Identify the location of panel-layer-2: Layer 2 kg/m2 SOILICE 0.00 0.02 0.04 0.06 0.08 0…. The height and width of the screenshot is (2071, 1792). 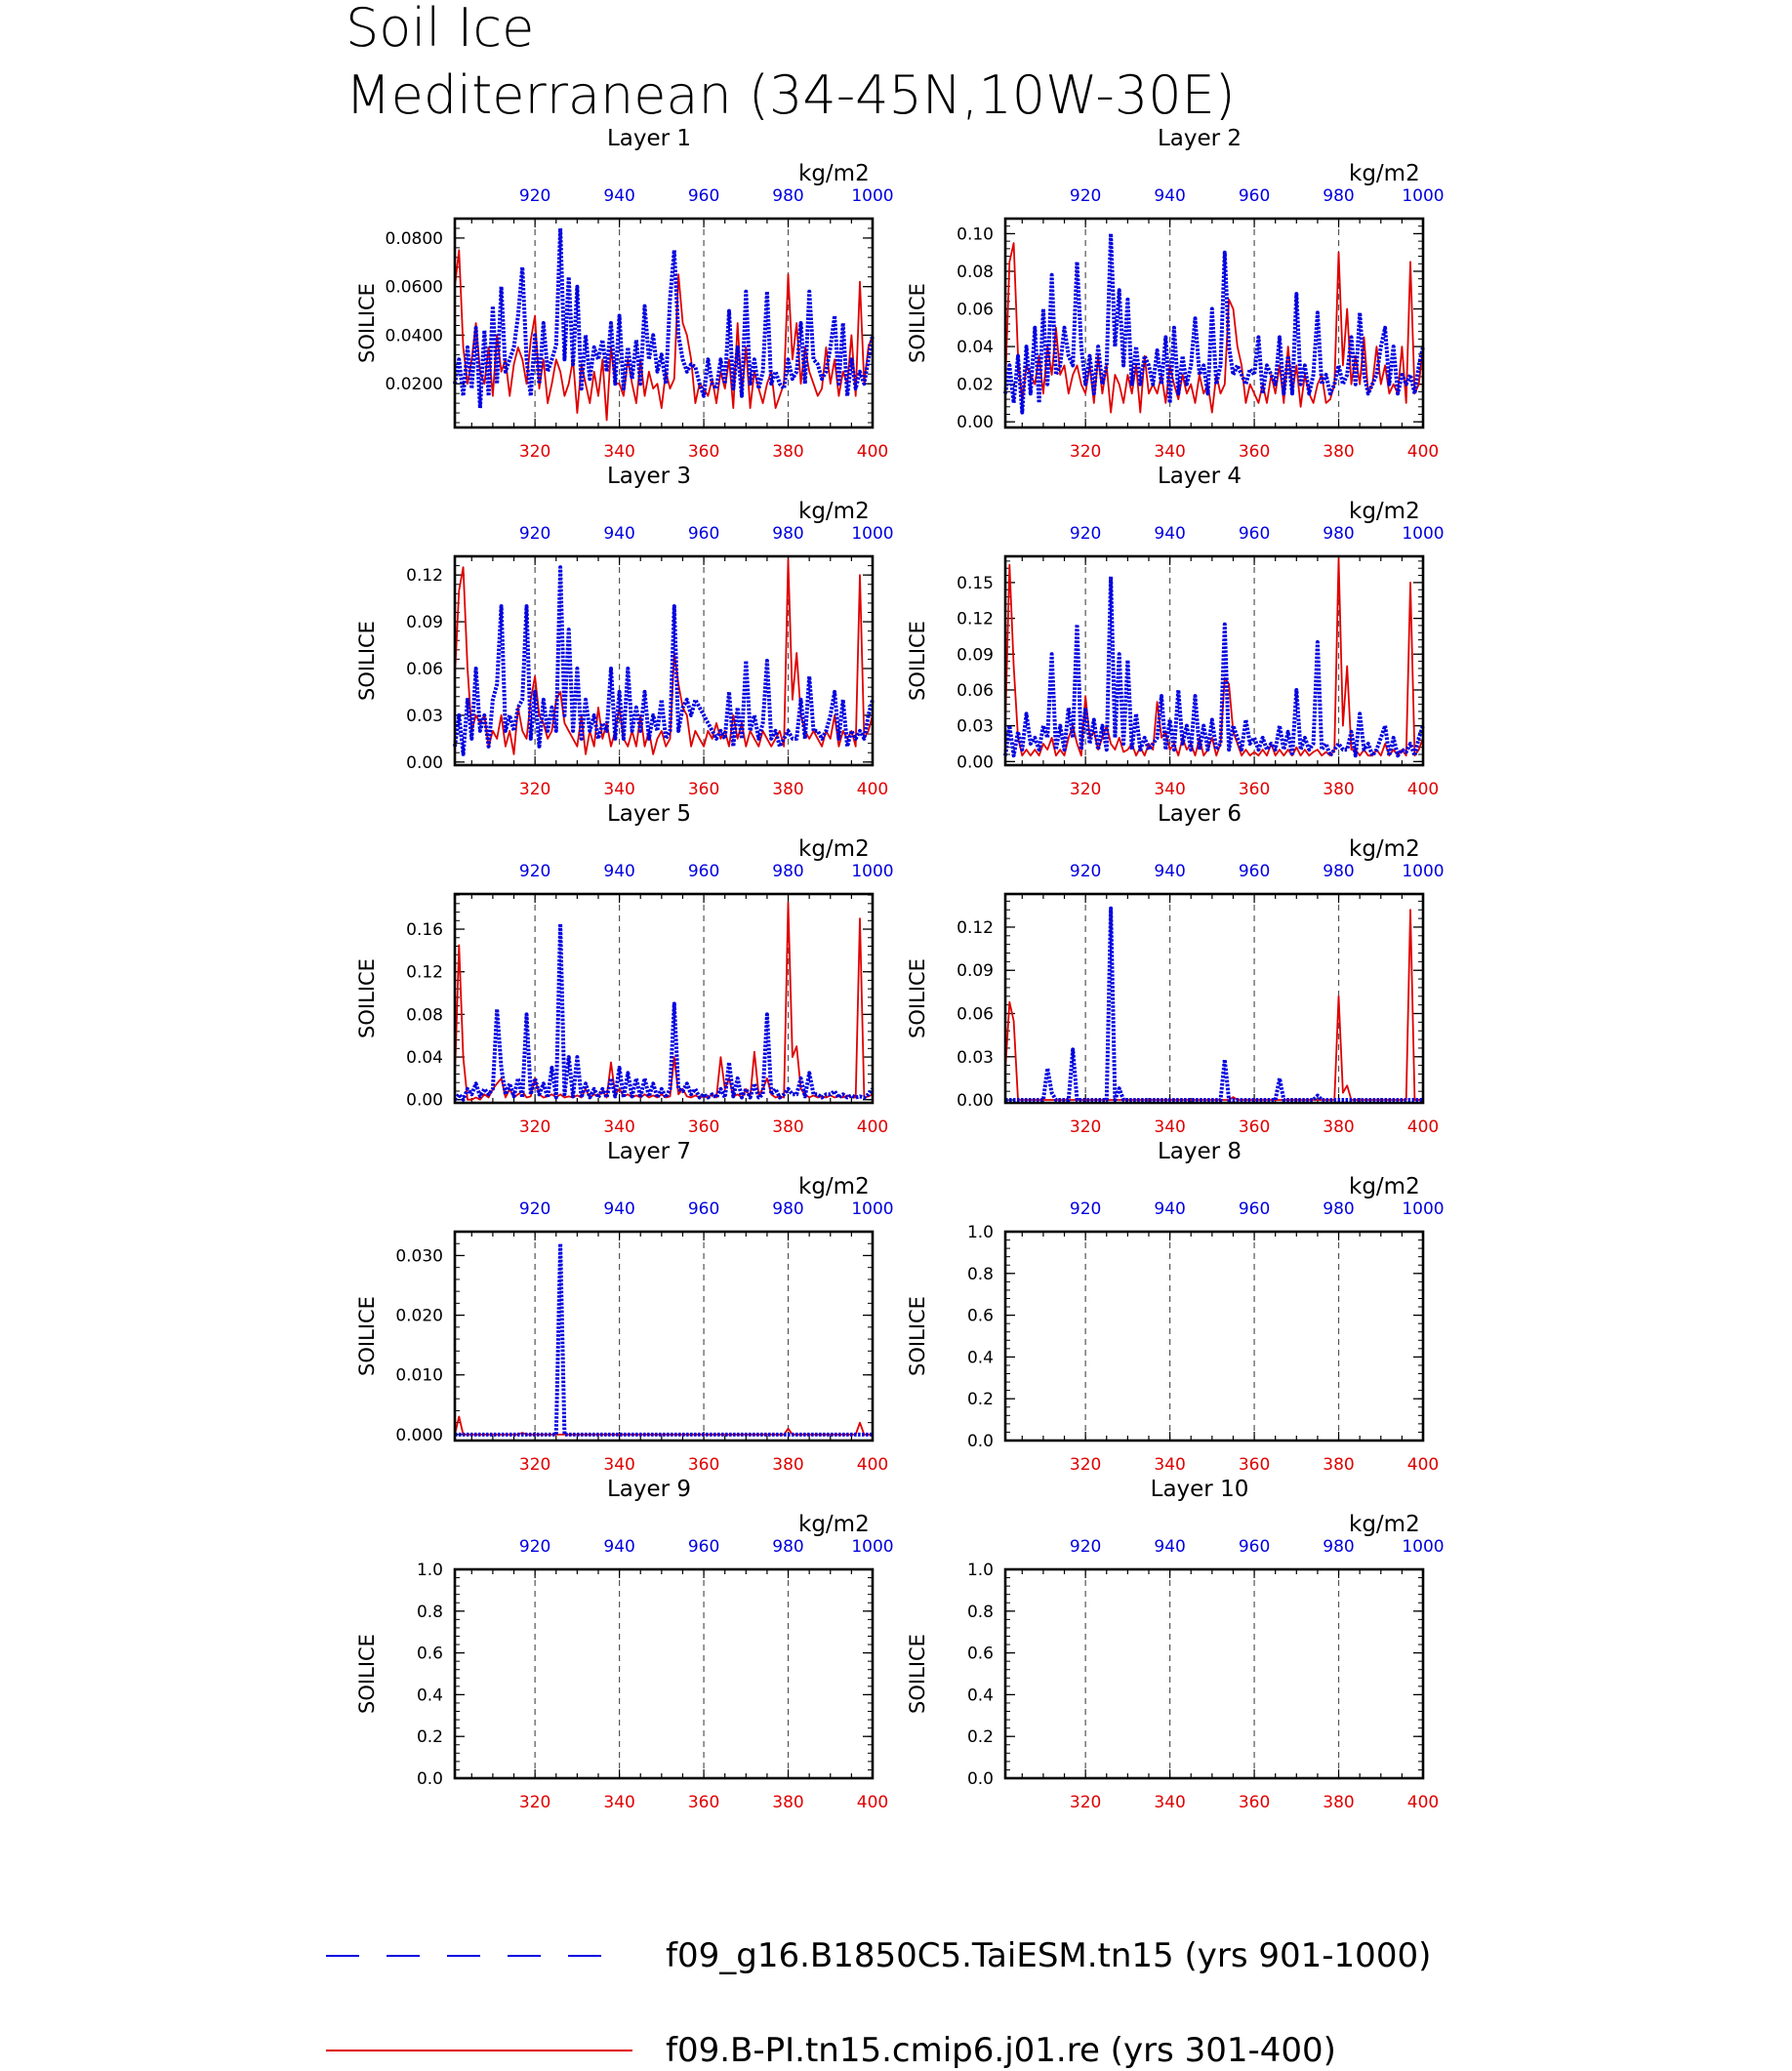
(1175, 294).